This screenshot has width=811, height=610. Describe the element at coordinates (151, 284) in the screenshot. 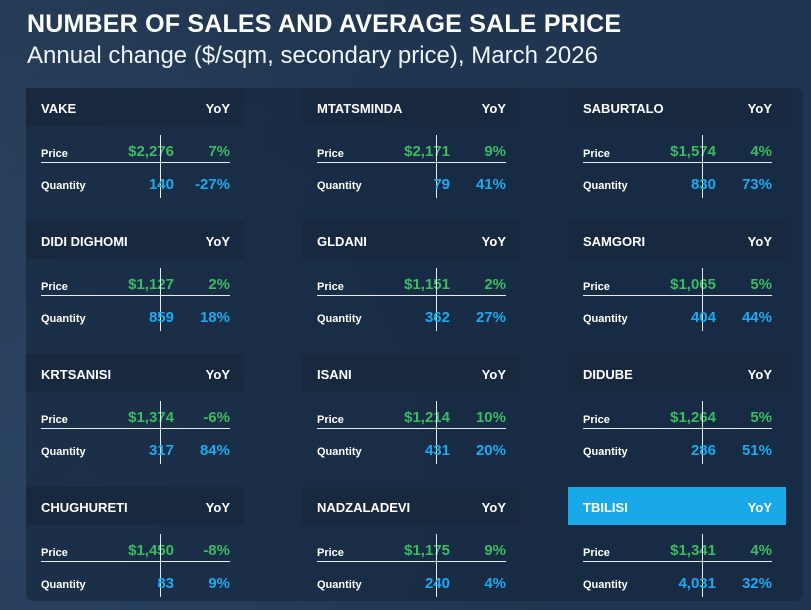

I see `price-value: $1,127` at that location.